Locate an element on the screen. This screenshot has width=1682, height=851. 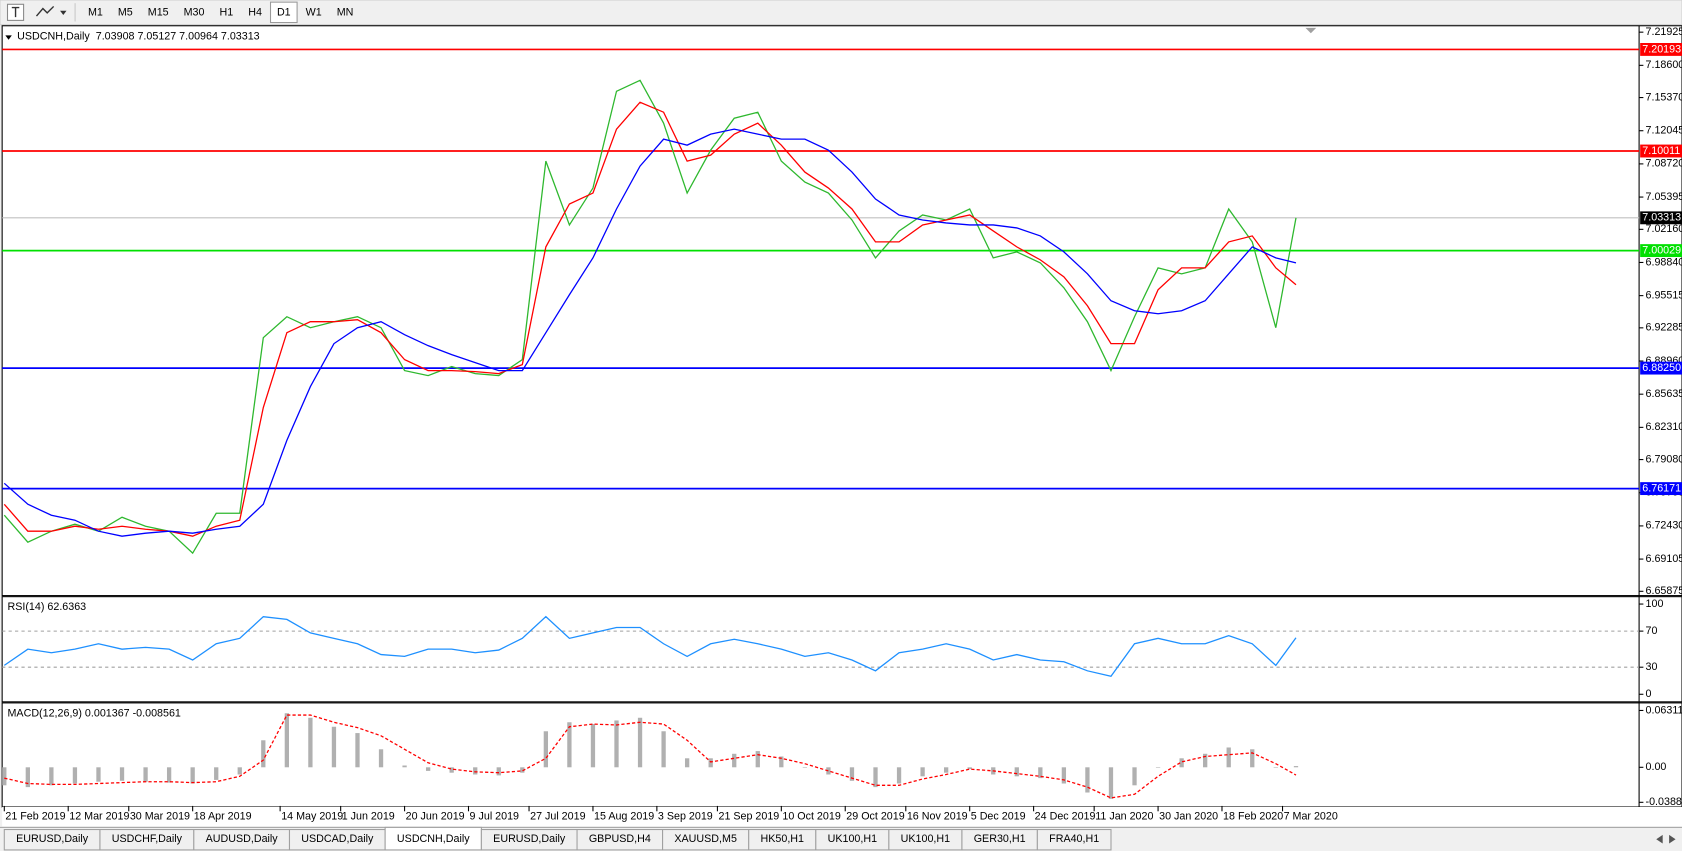
current-price-label: 7.03313 is located at coordinates (1661, 218).